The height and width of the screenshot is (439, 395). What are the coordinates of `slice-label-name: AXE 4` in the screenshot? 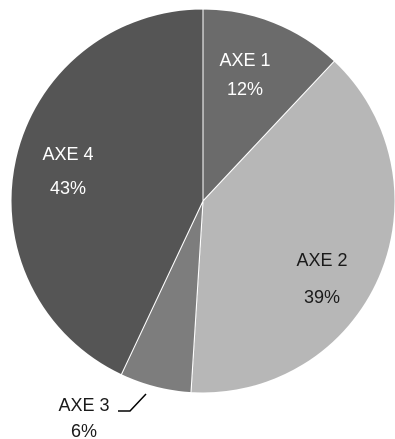 It's located at (67, 154).